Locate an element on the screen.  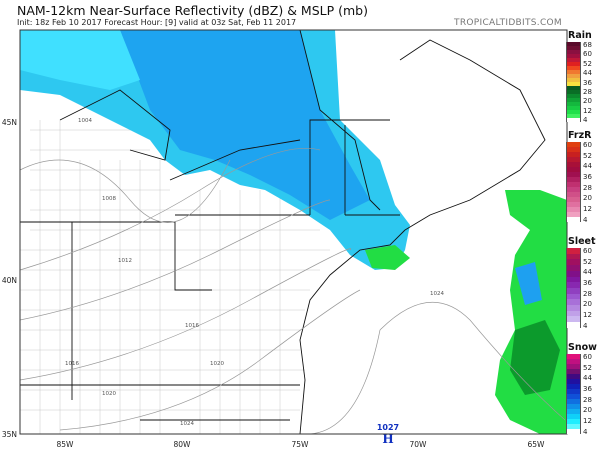
lon-label: 85W is located at coordinates (66, 444).